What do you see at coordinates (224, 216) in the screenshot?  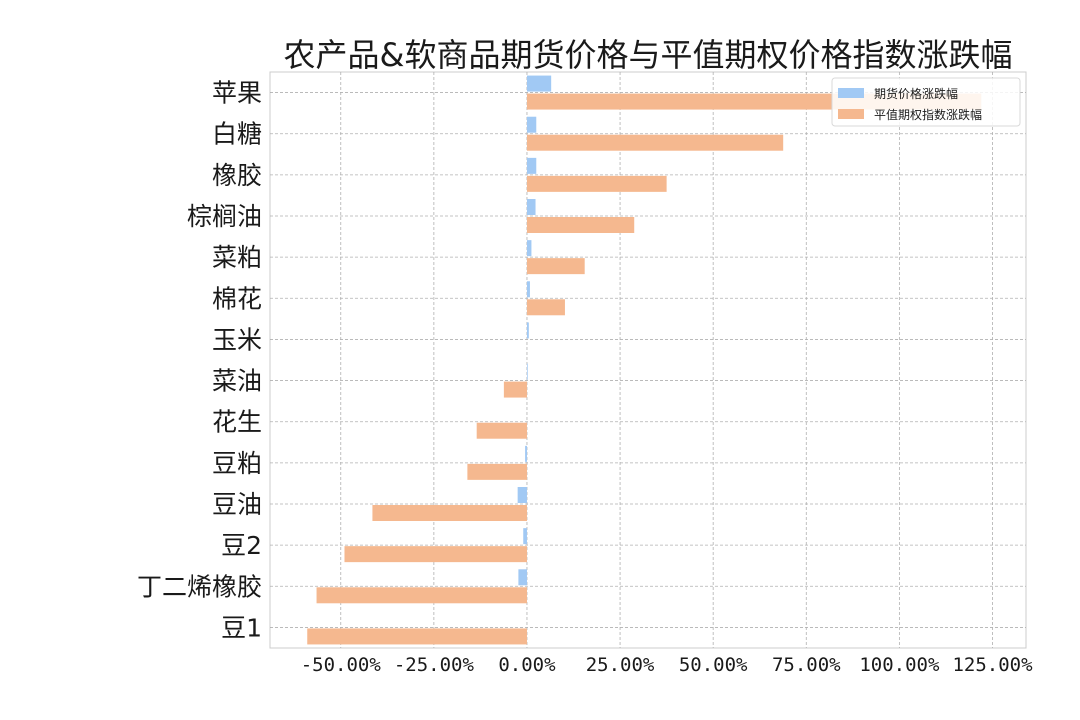 I see `category-label: 棕榈油` at bounding box center [224, 216].